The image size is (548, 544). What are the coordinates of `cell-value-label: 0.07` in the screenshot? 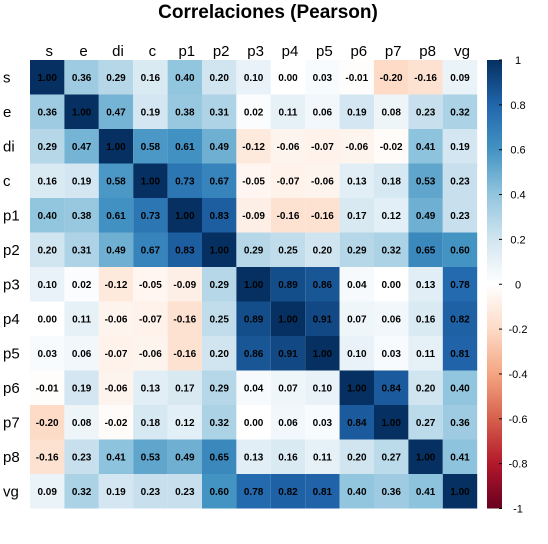 It's located at (288, 388).